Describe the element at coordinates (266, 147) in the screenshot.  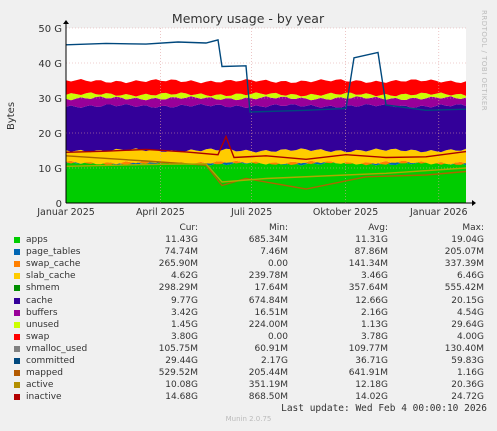
I see `line-inactive` at that location.